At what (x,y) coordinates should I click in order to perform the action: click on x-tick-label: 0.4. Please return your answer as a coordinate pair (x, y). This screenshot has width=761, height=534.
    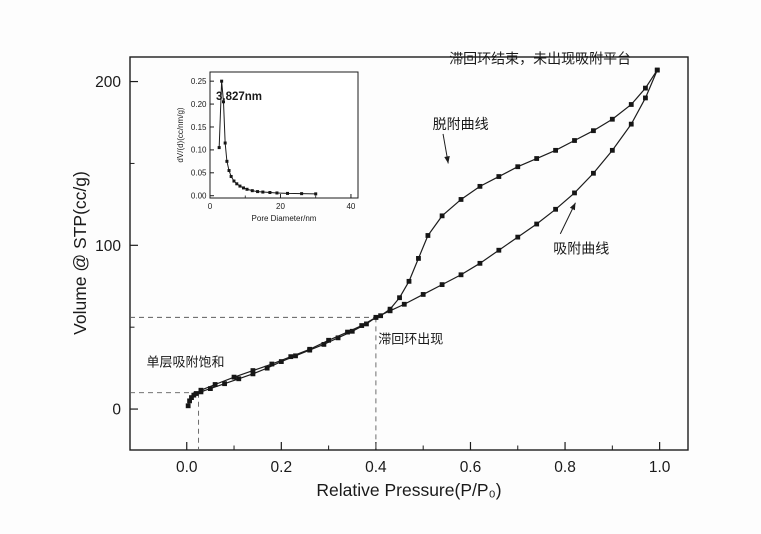
    Looking at the image, I should click on (376, 467).